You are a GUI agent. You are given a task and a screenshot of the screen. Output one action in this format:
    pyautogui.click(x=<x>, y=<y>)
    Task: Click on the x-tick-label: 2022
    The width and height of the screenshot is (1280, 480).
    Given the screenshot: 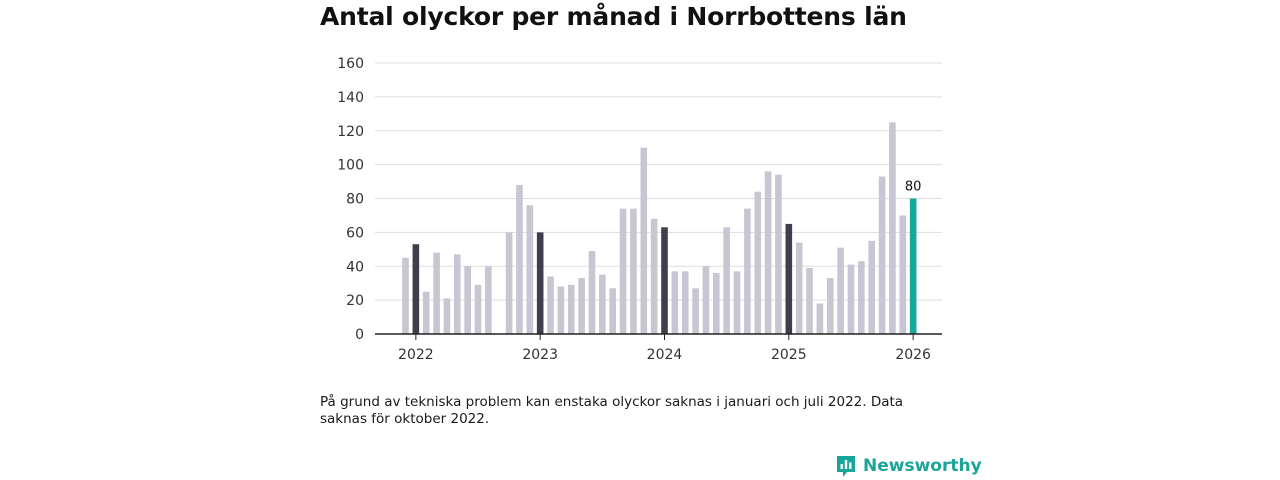 What is the action you would take?
    pyautogui.click(x=416, y=355)
    